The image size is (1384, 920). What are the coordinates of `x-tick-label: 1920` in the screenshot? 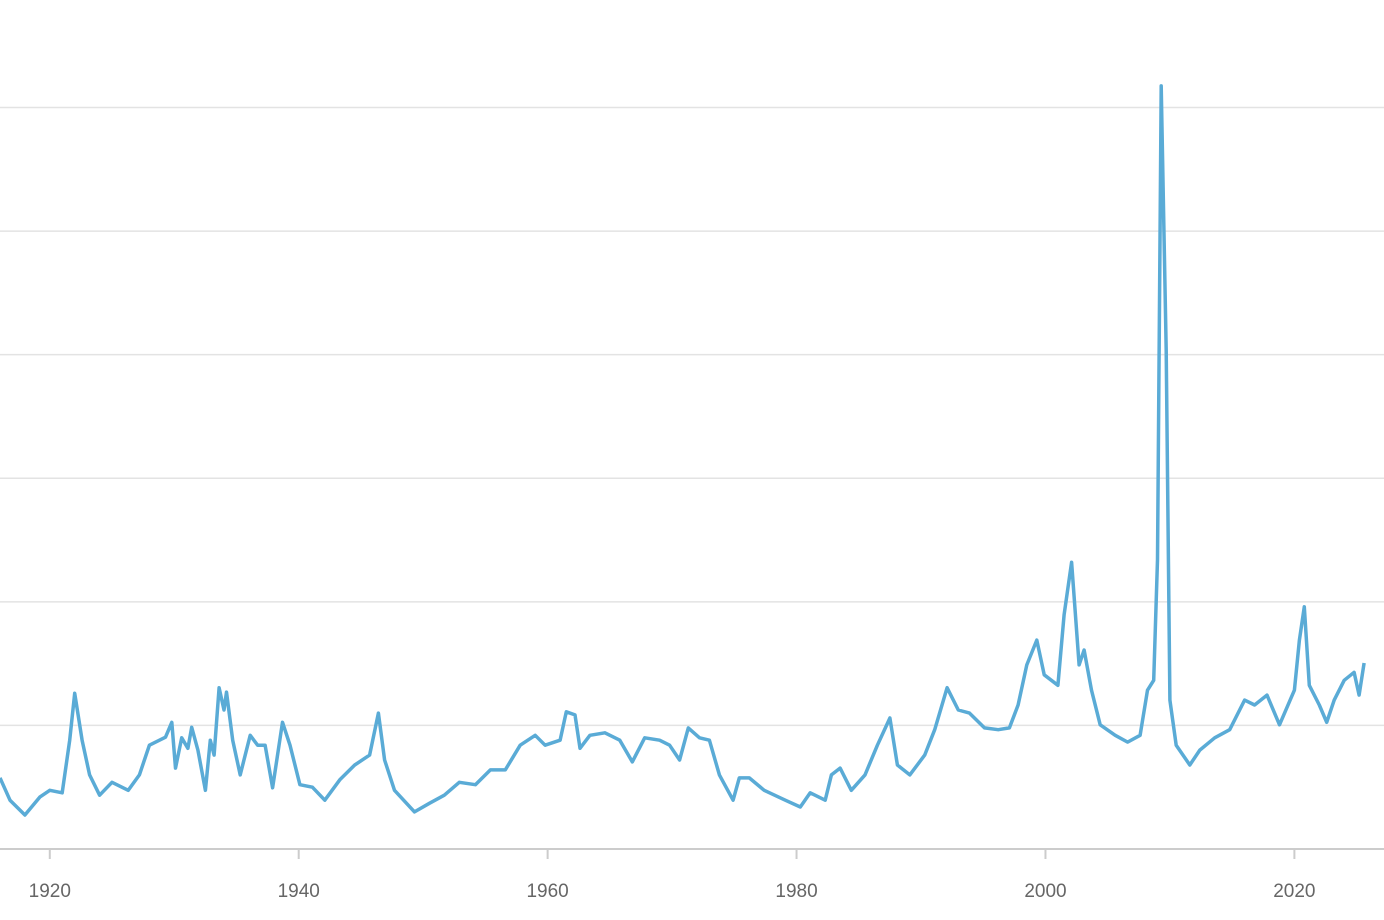 It's located at (50, 891).